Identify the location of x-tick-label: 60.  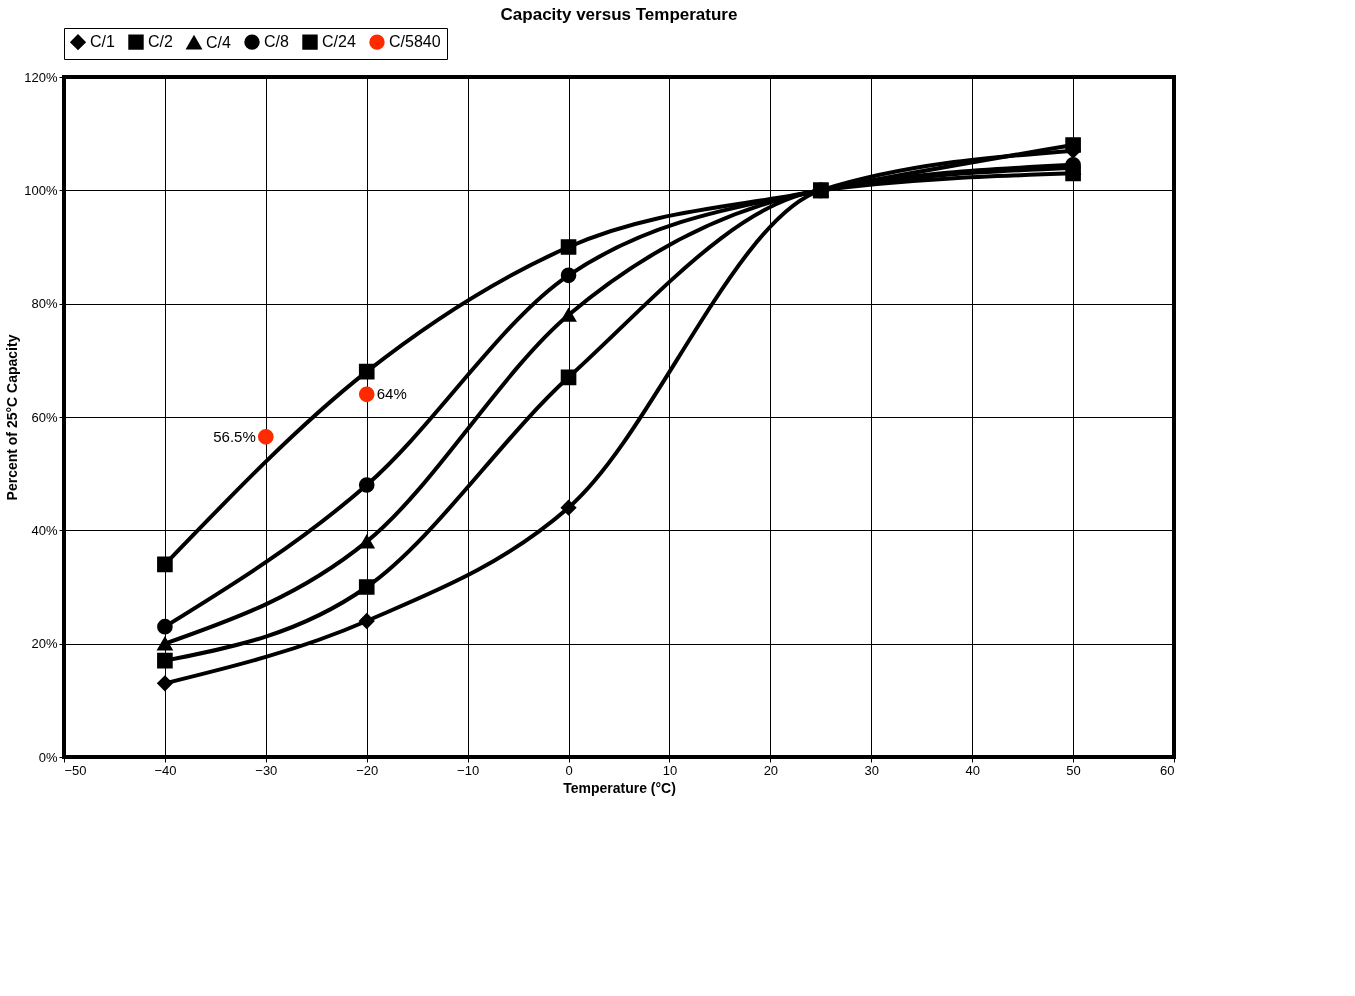
(1167, 770).